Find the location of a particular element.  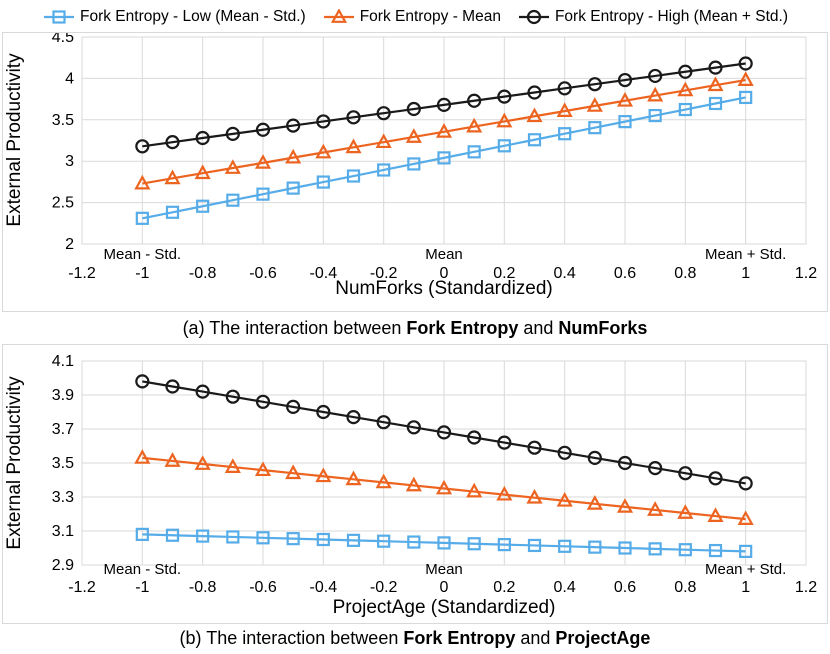

x-axis-title: NumForks (Standardized) is located at coordinates (444, 288).